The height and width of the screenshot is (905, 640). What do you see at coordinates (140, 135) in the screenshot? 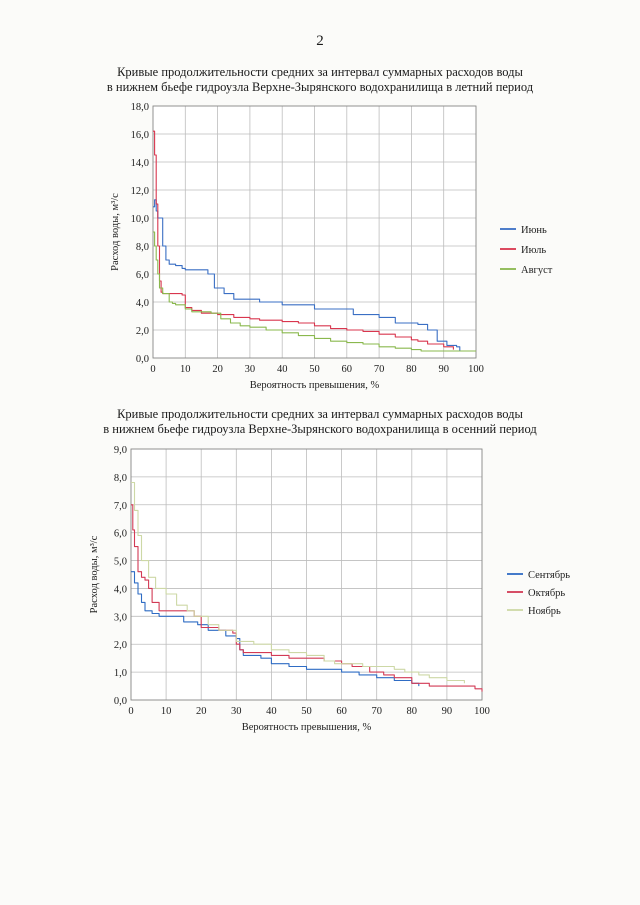
I see `y-tick-label: 16,0` at bounding box center [140, 135].